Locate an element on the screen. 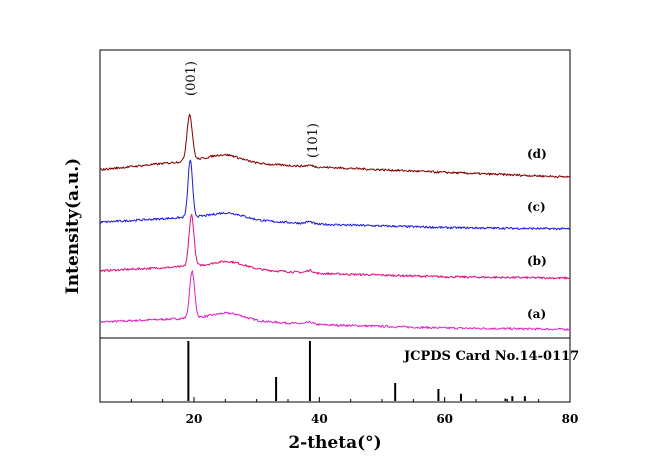  reference-label: JCPDS Card No.14-0117 is located at coordinates (491, 356).